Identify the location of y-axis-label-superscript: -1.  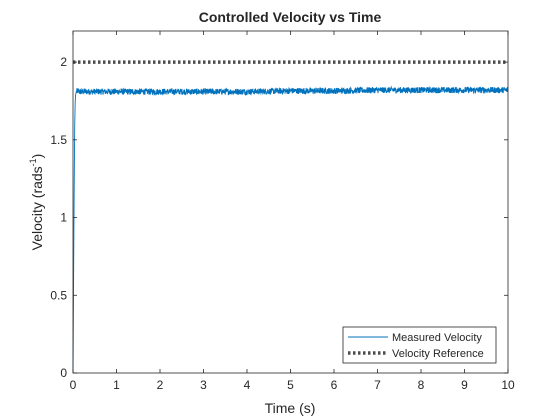
(33, 162).